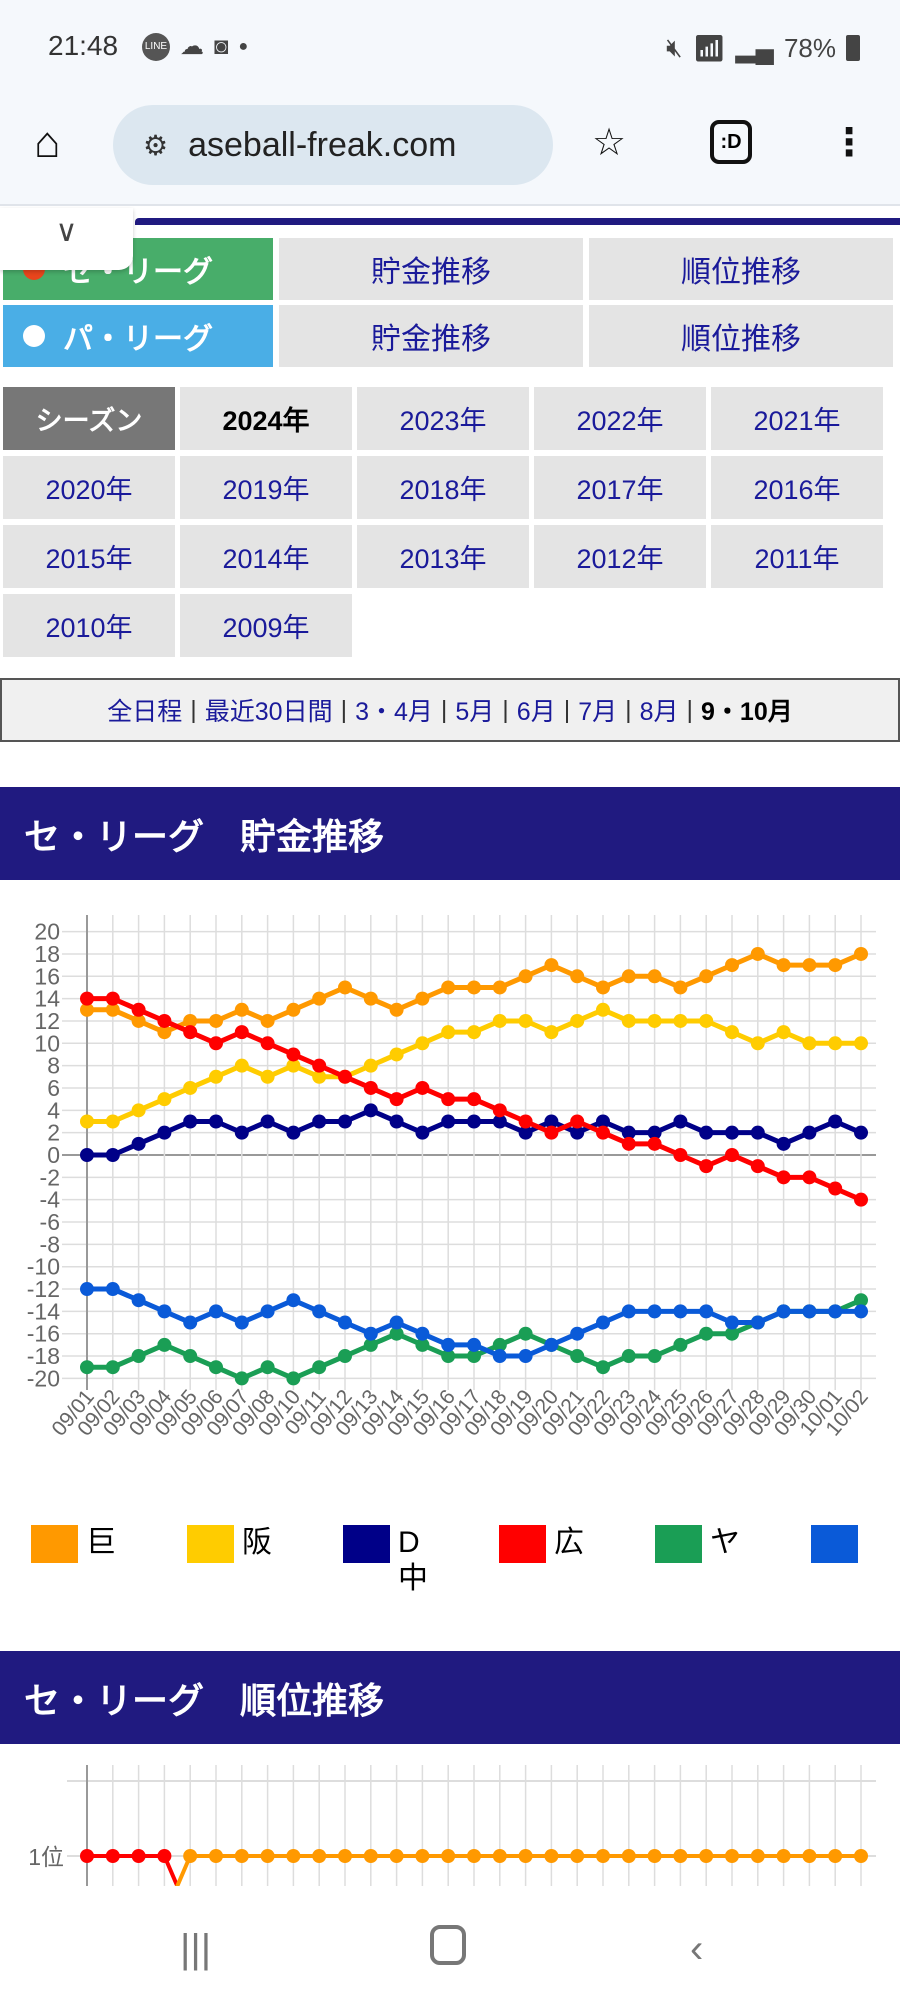 This screenshot has height=2000, width=900. What do you see at coordinates (394, 712) in the screenshot?
I see `period-link: 3・4月` at bounding box center [394, 712].